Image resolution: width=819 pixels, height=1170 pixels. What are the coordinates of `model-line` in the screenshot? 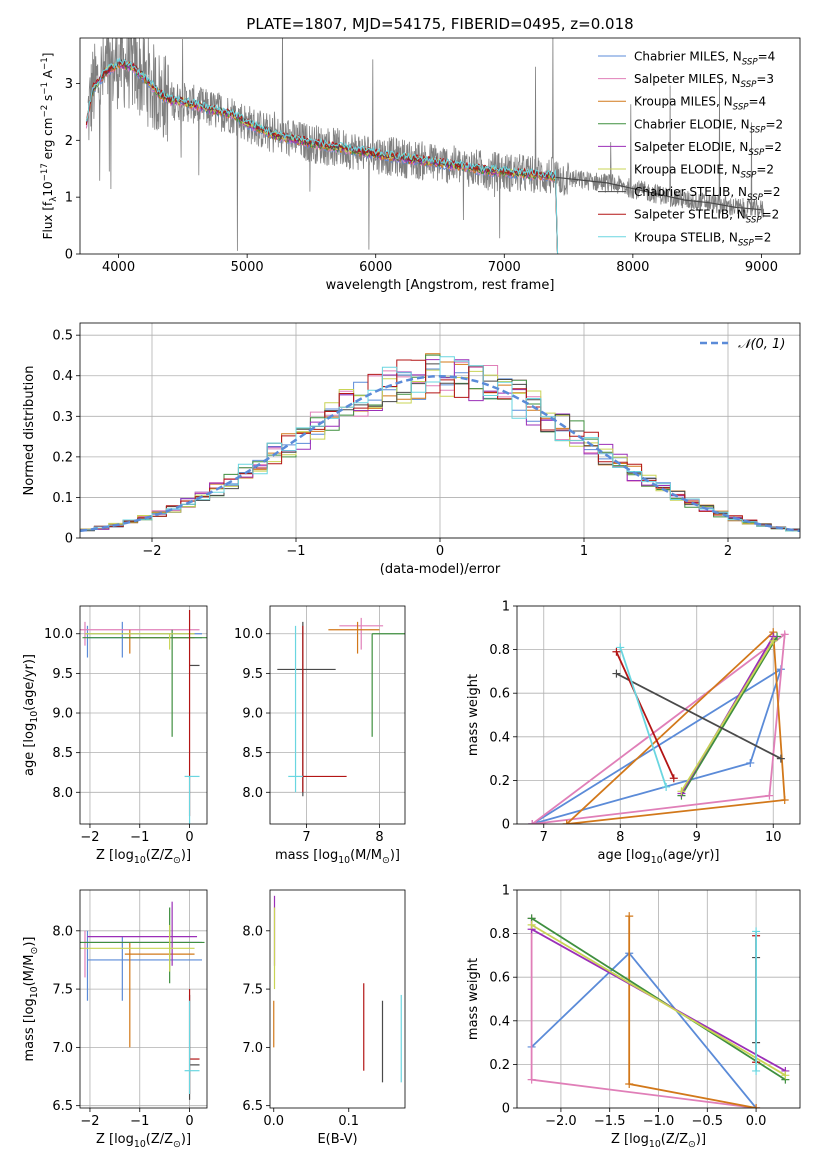 It's located at (322, 155).